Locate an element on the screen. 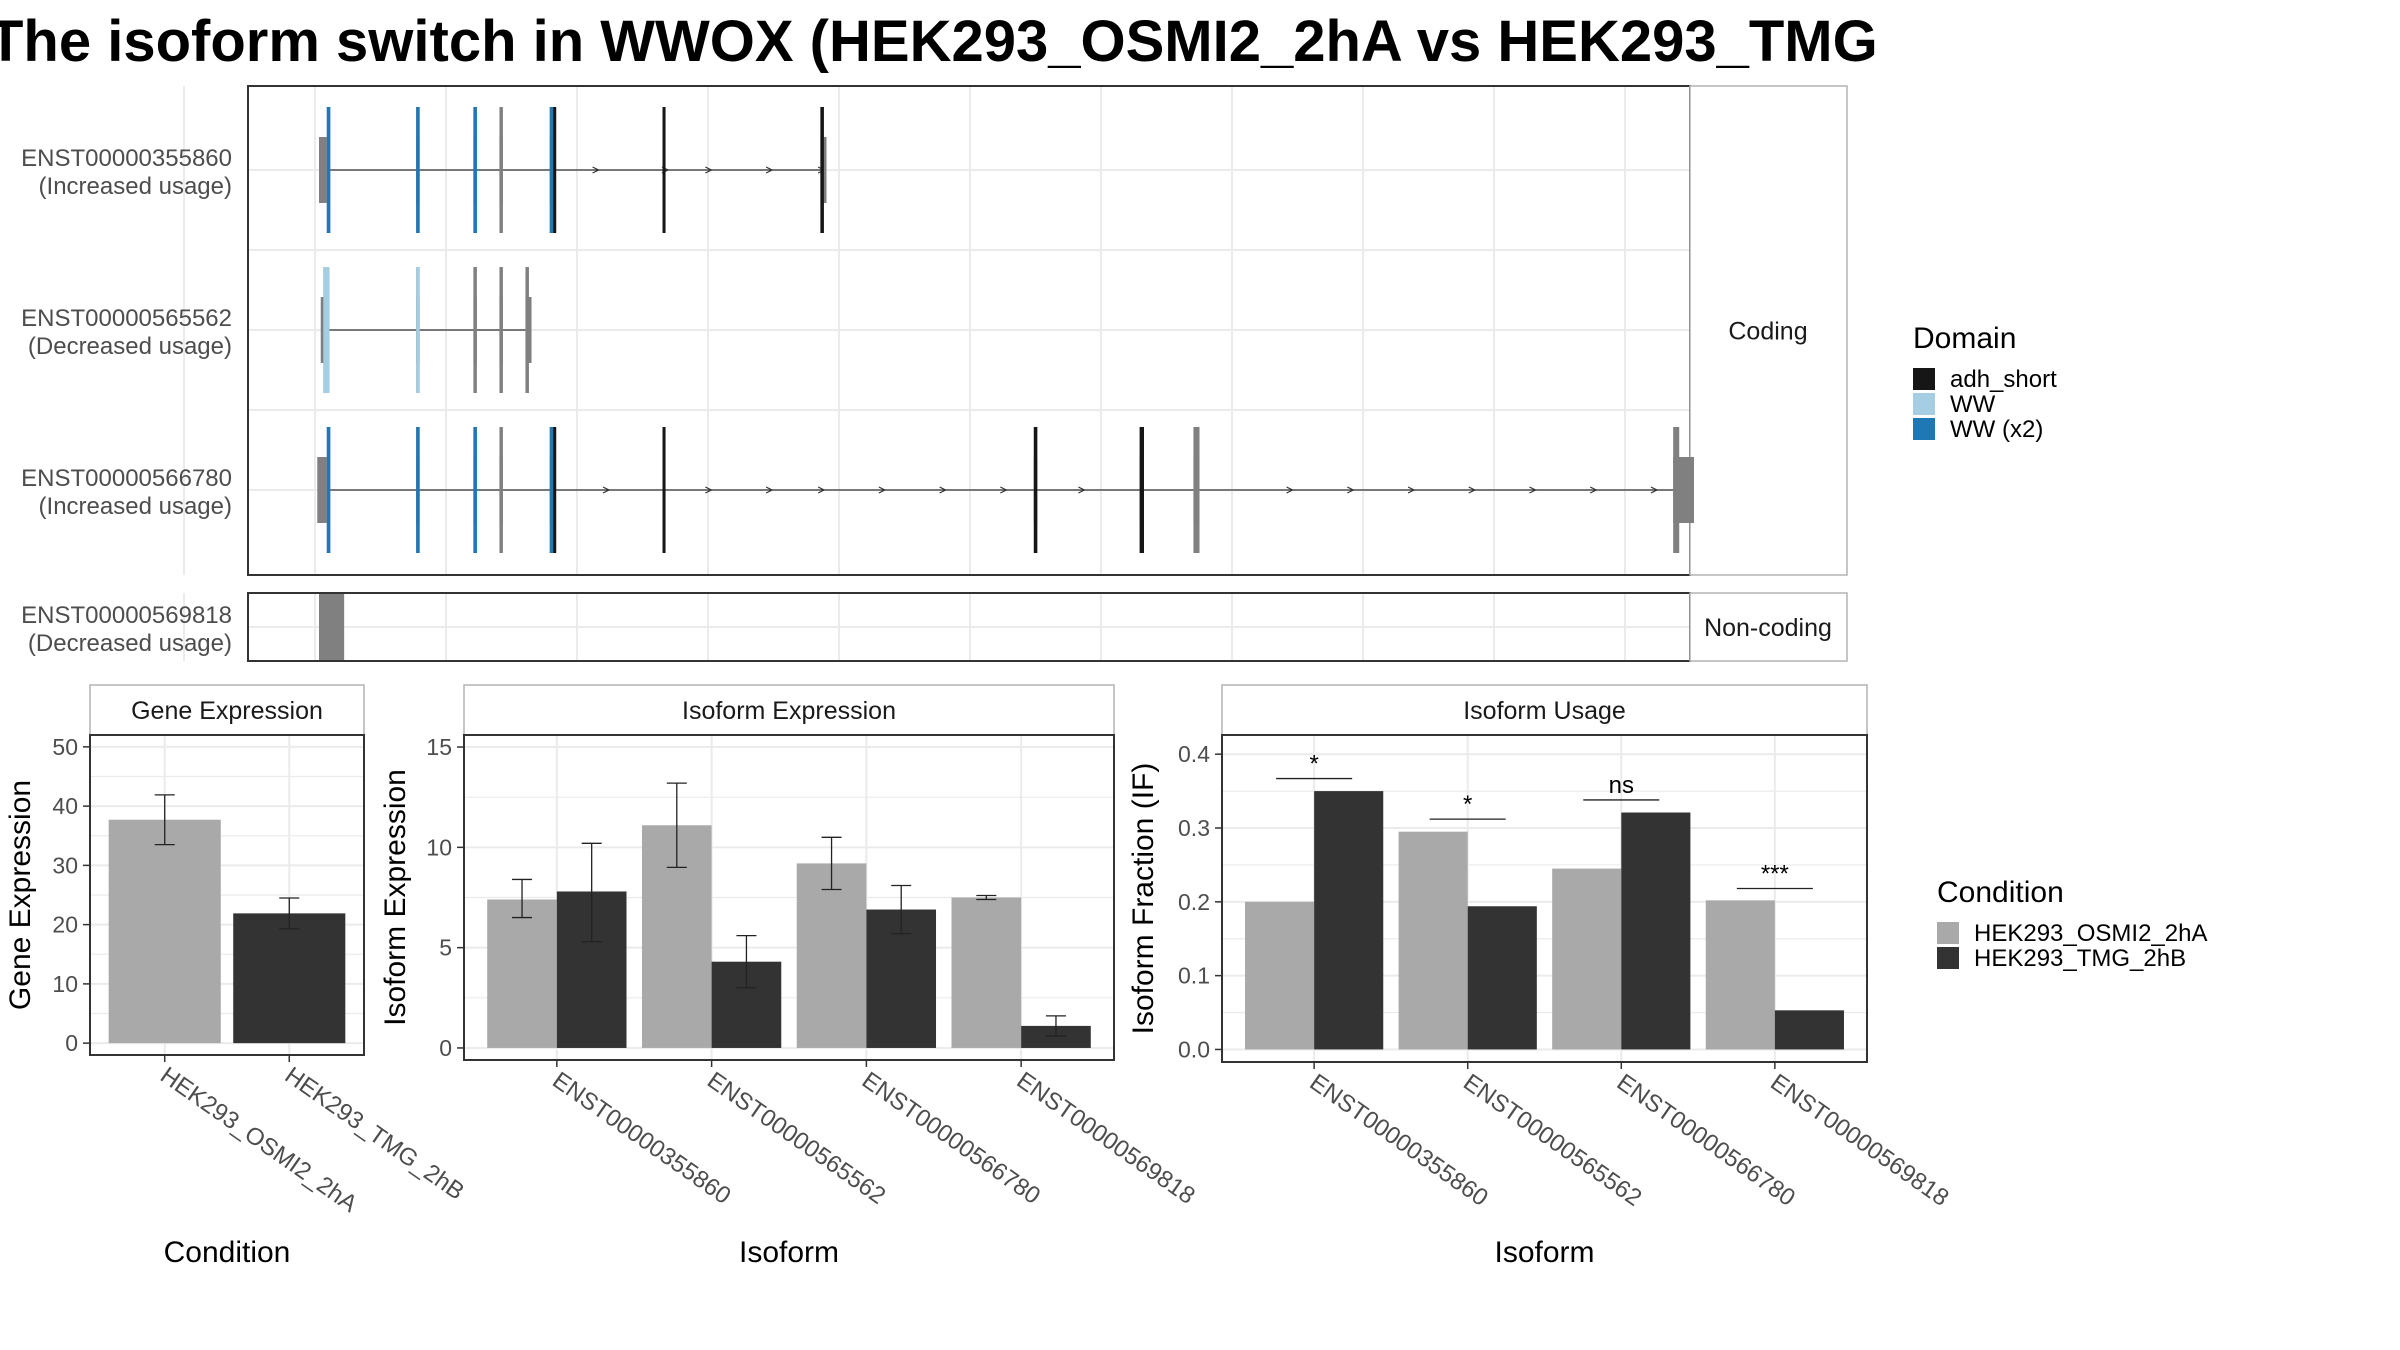 This screenshot has width=2400, height=1350. isoform-id-label: ENST00000566780 is located at coordinates (126, 478).